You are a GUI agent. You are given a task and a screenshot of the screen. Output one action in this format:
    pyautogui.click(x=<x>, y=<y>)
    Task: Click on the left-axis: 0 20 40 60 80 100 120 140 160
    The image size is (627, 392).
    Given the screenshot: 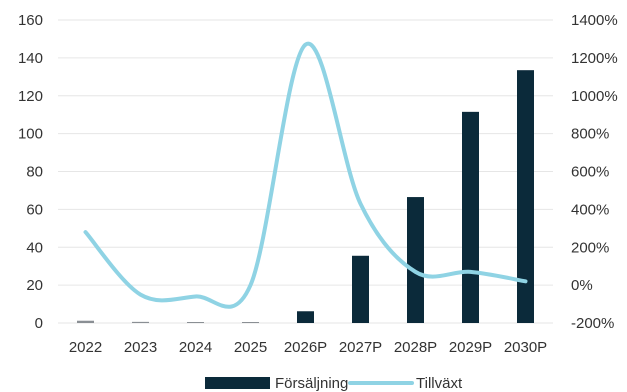 What is the action you would take?
    pyautogui.click(x=30, y=172)
    